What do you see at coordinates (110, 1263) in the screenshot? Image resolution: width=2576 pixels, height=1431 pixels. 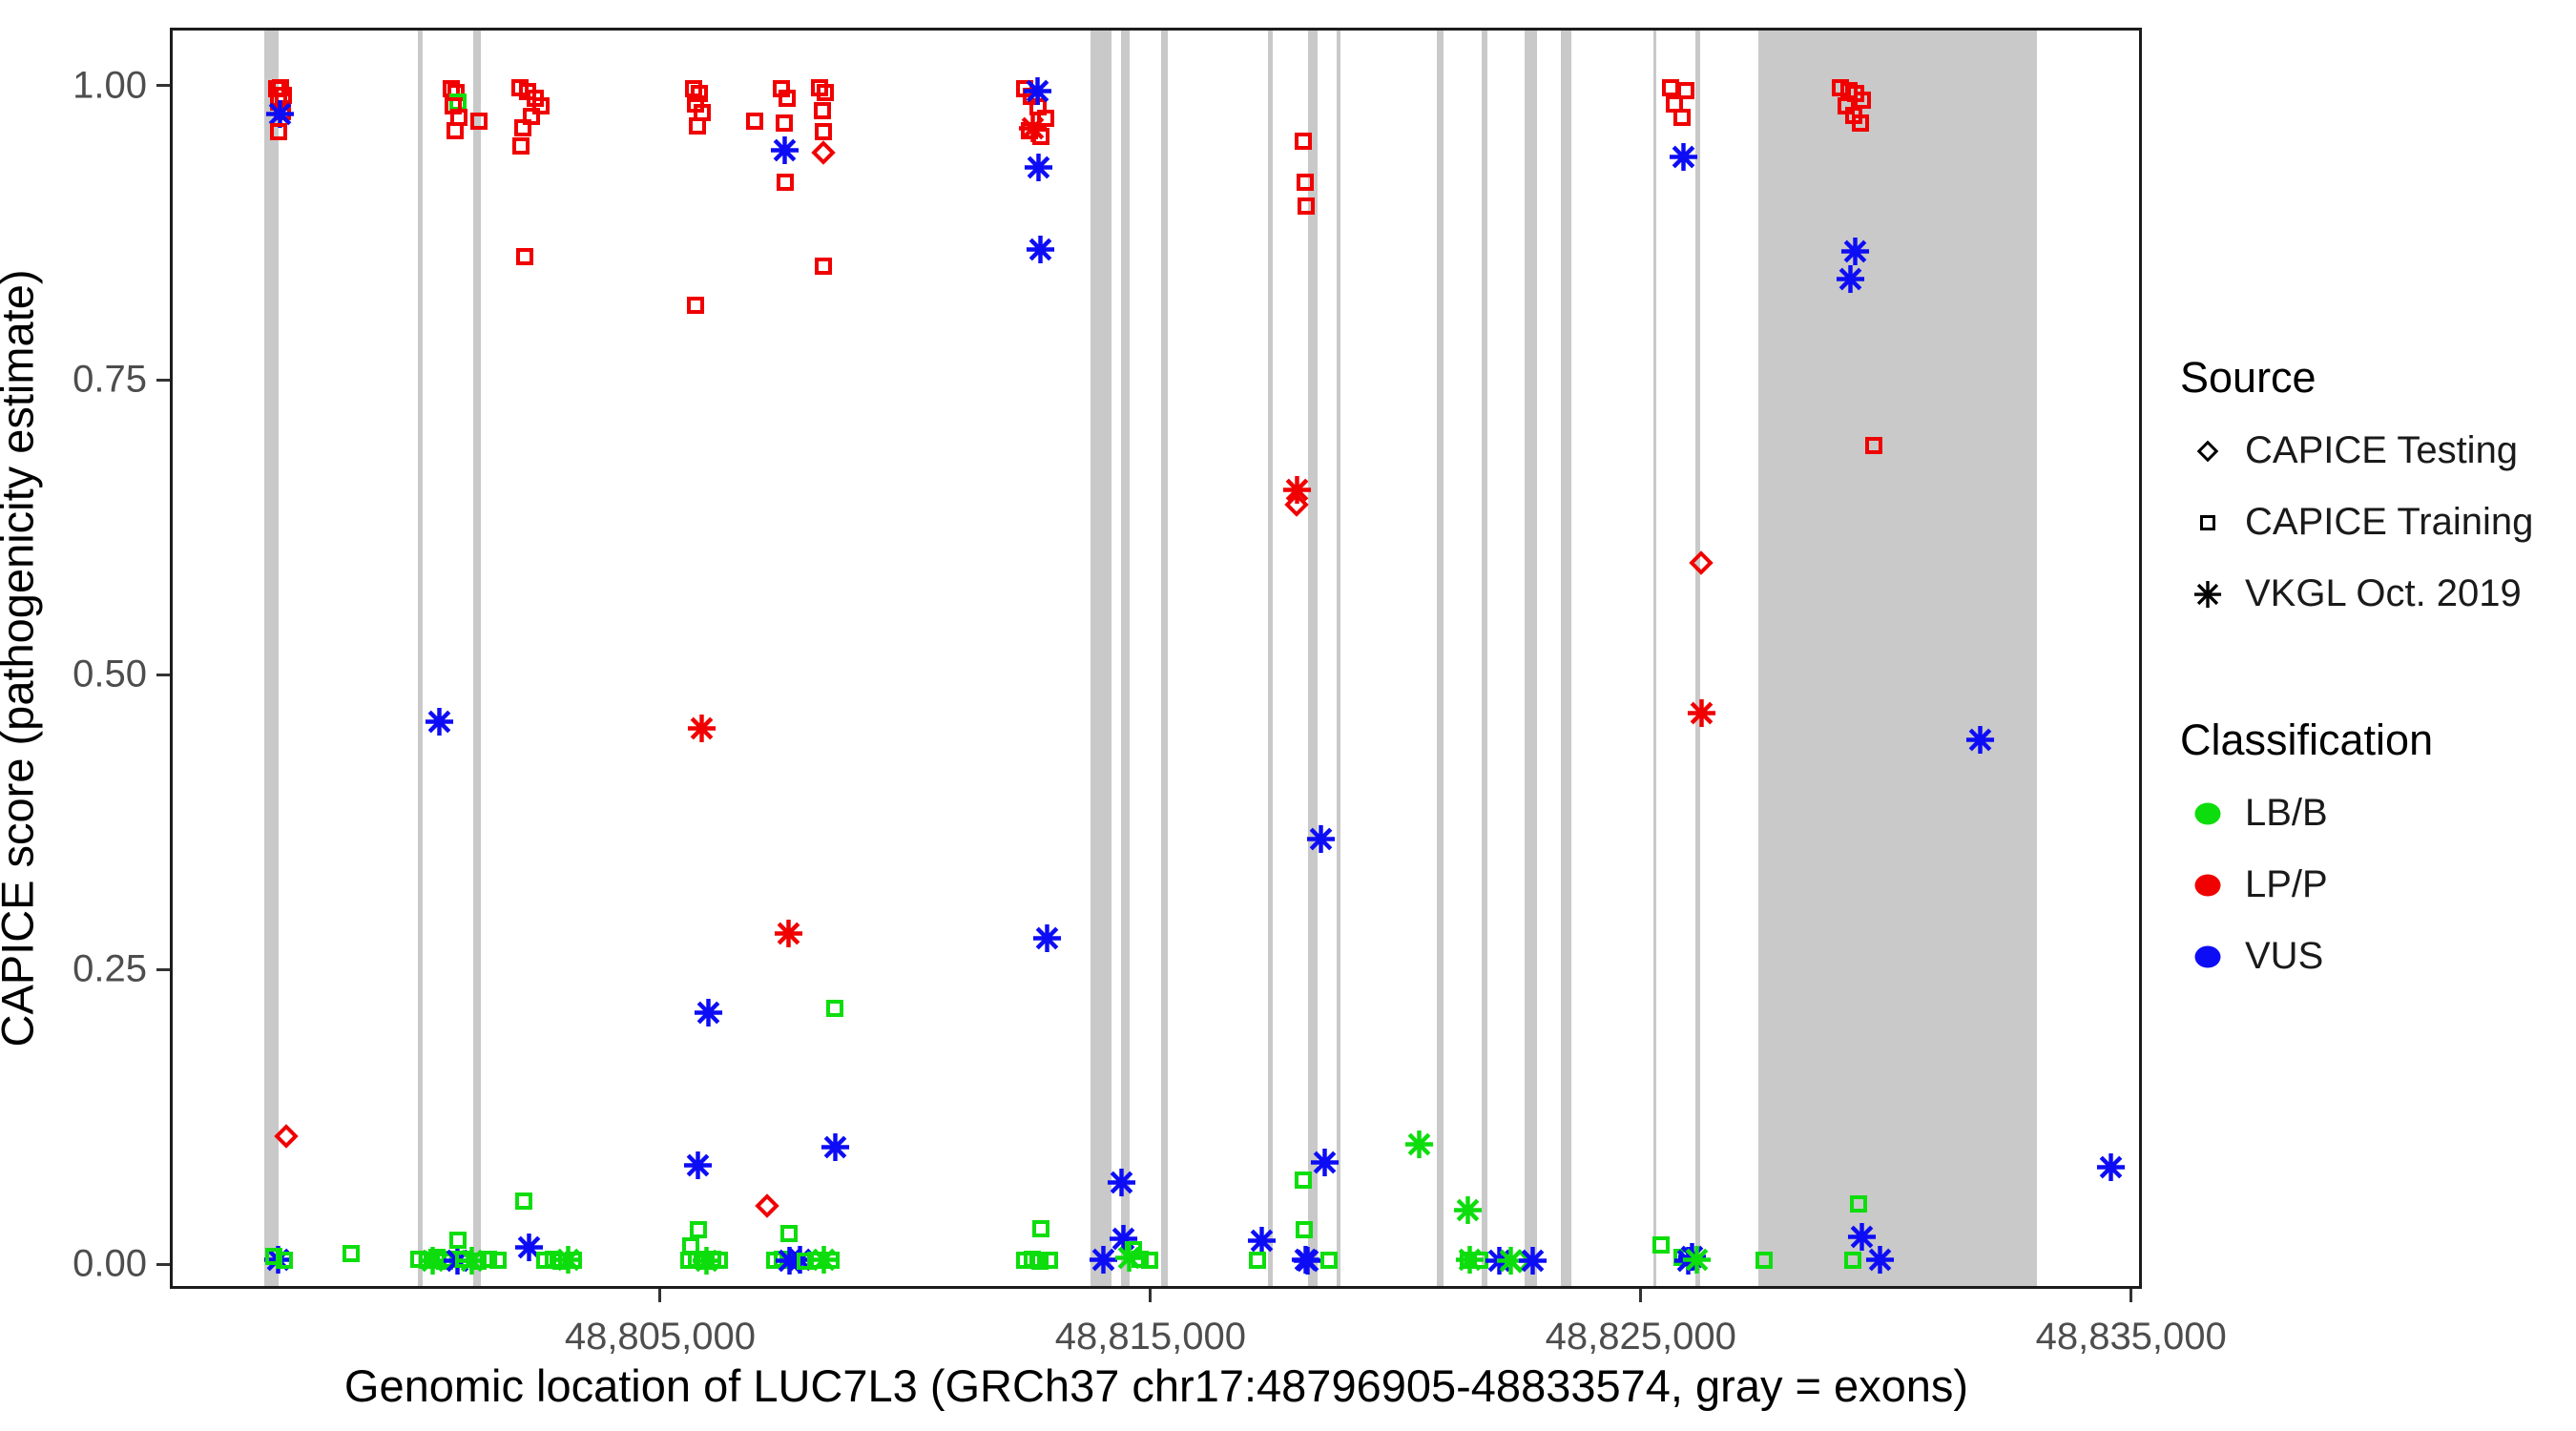 I see `y-tick-label: 0.00` at bounding box center [110, 1263].